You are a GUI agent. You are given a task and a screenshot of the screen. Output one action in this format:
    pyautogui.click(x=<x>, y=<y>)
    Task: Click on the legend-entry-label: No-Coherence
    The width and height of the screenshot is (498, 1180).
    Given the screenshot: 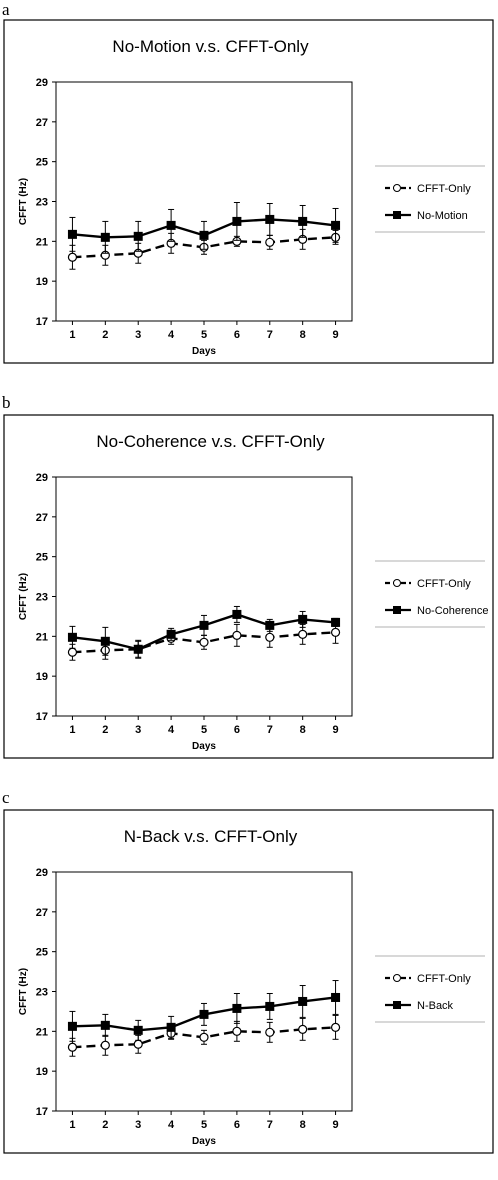 What is the action you would take?
    pyautogui.click(x=453, y=611)
    